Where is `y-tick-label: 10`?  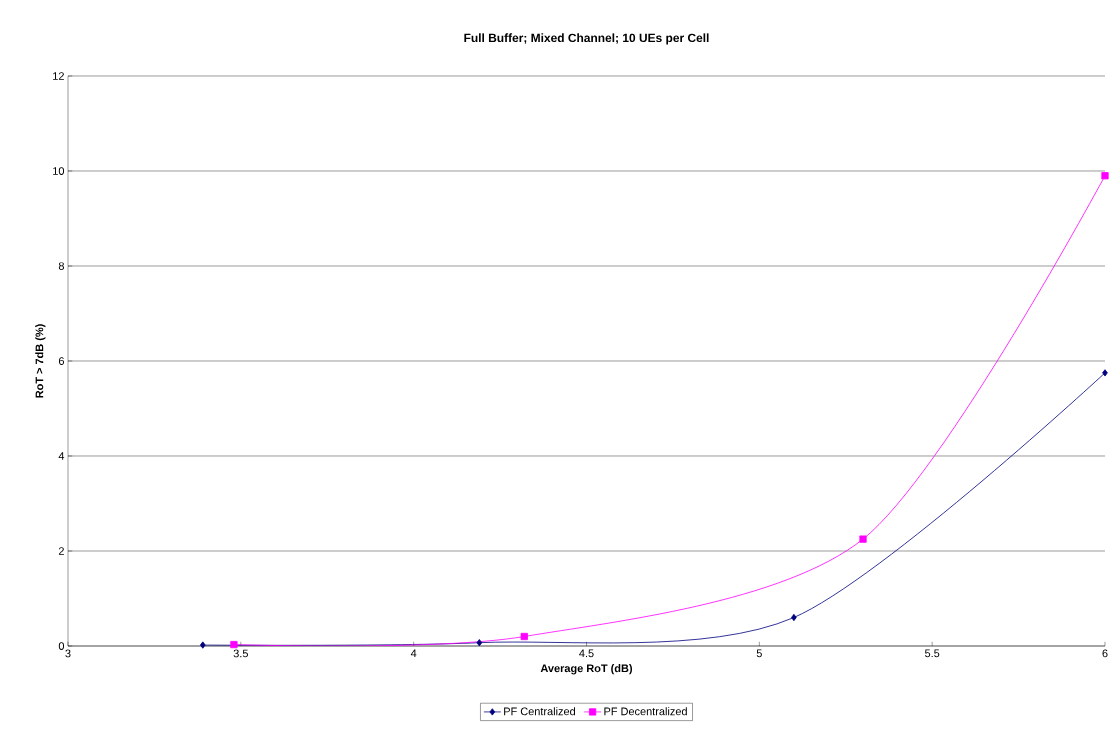 y-tick-label: 10 is located at coordinates (59, 171).